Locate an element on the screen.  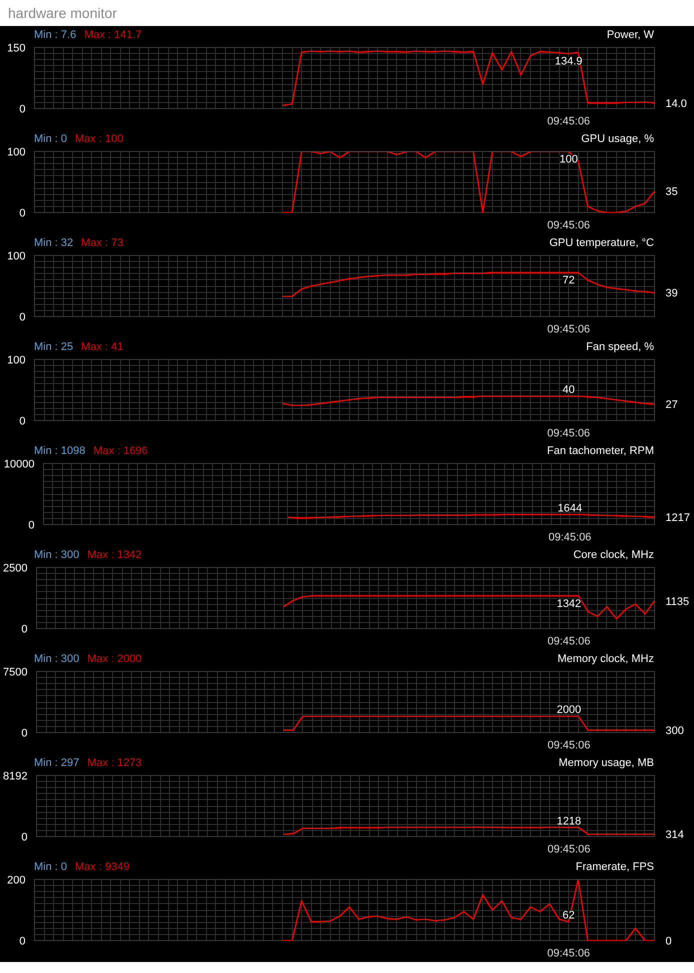
text: Max : 100 is located at coordinates (99, 139).